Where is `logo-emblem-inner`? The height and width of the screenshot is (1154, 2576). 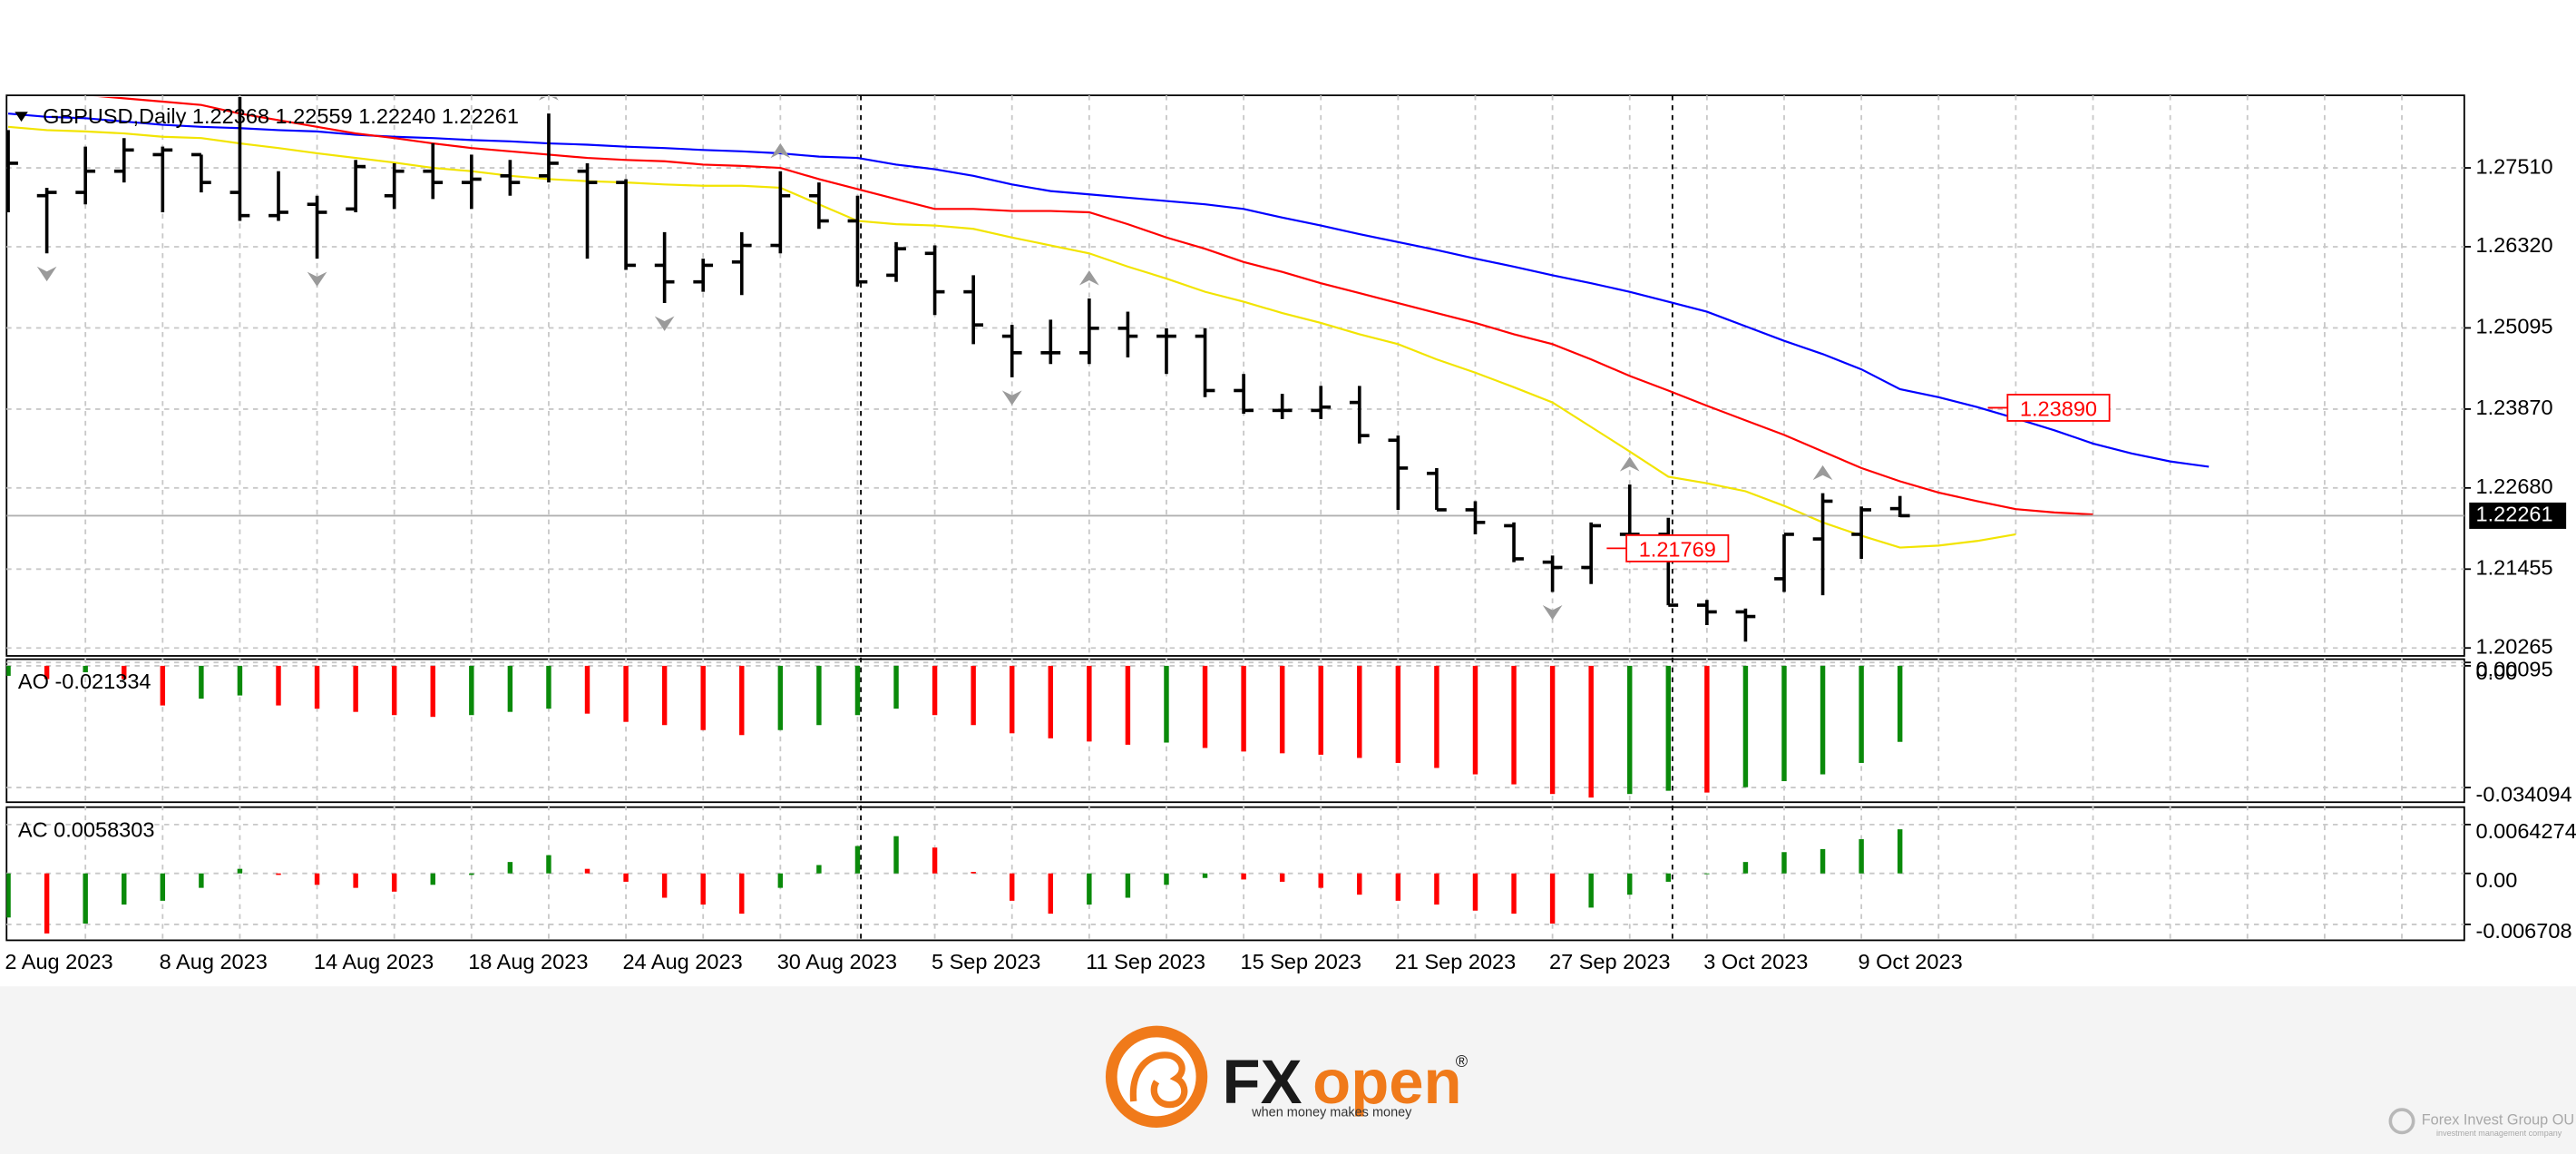
logo-emblem-inner is located at coordinates (1156, 1077).